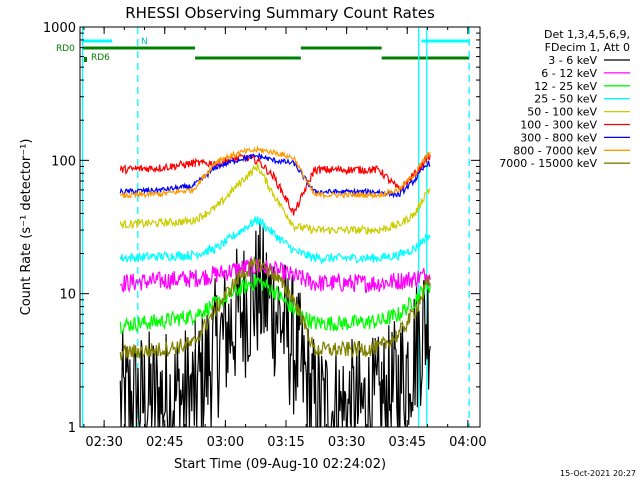  What do you see at coordinates (103, 442) in the screenshot?
I see `x-tick-label: 02:30` at bounding box center [103, 442].